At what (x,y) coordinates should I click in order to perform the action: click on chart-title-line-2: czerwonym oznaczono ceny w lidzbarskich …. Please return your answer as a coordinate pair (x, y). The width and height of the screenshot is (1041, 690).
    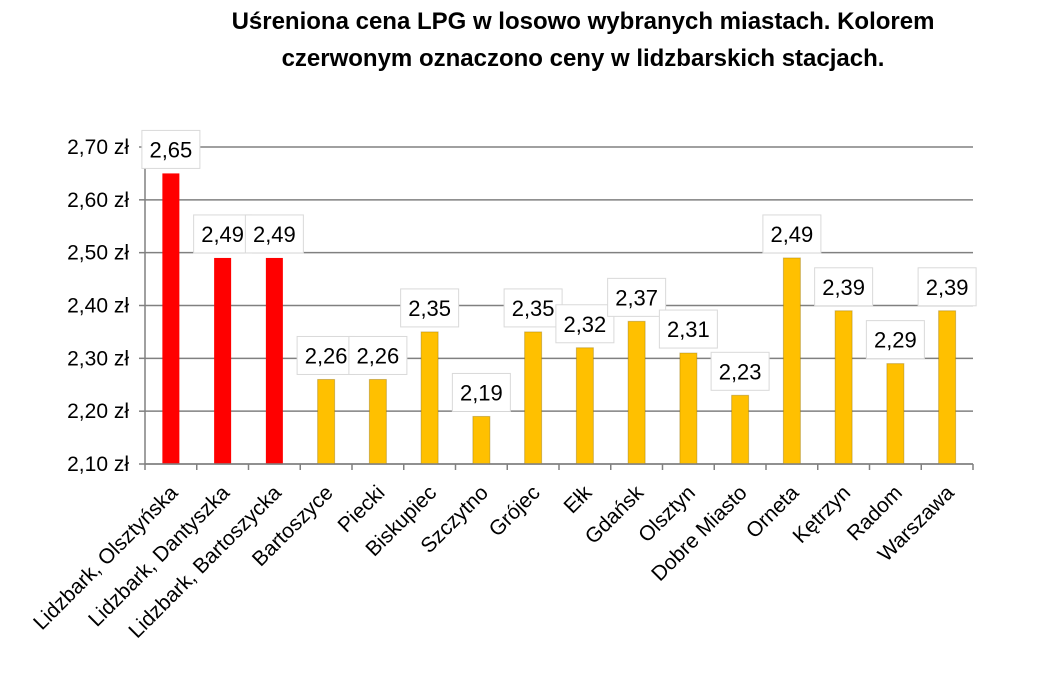
    Looking at the image, I should click on (583, 58).